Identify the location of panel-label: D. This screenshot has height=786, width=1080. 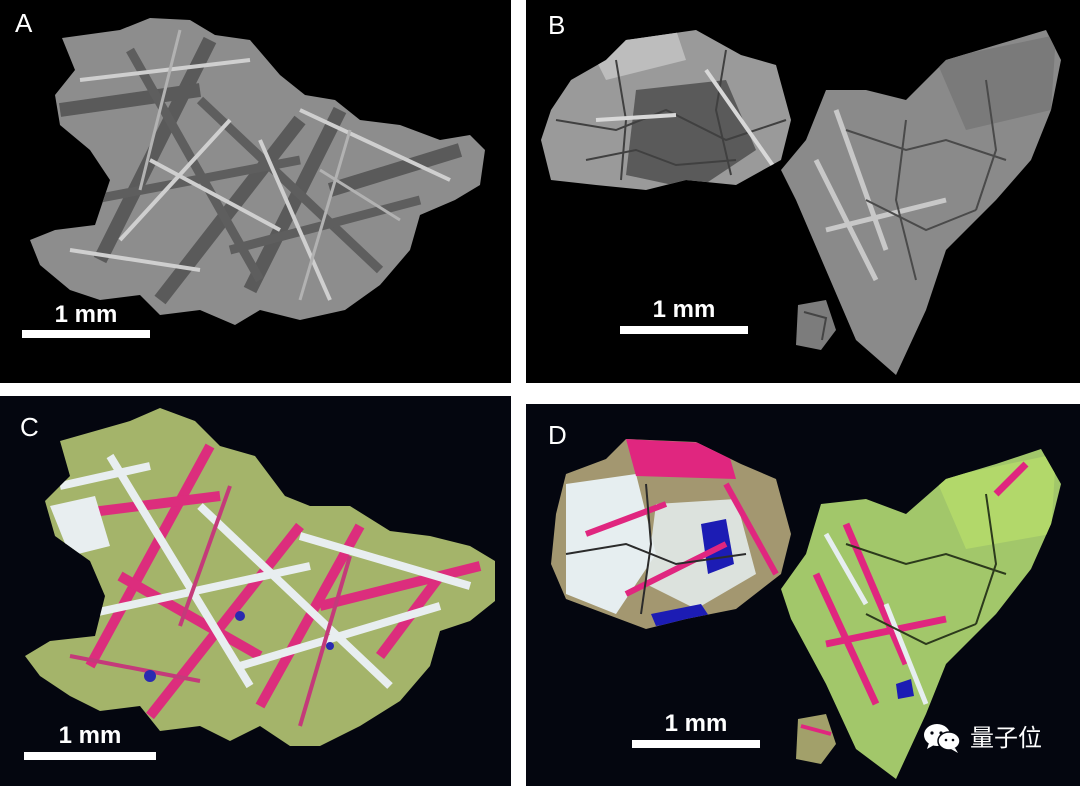
(557, 435).